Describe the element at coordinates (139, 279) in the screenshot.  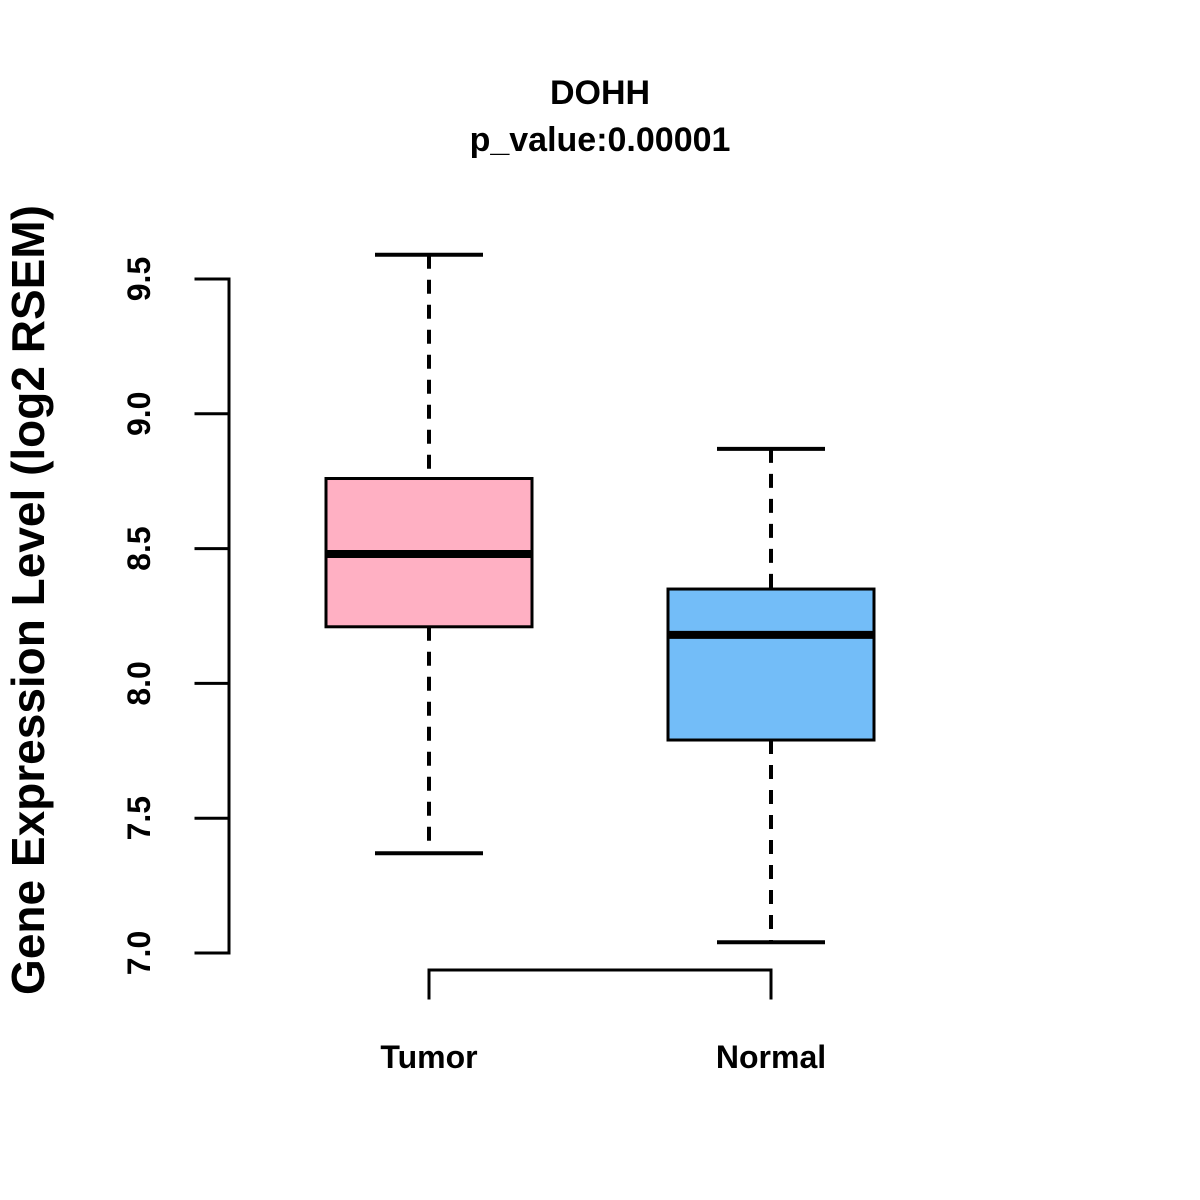
I see `y-tick-label: 9.5` at that location.